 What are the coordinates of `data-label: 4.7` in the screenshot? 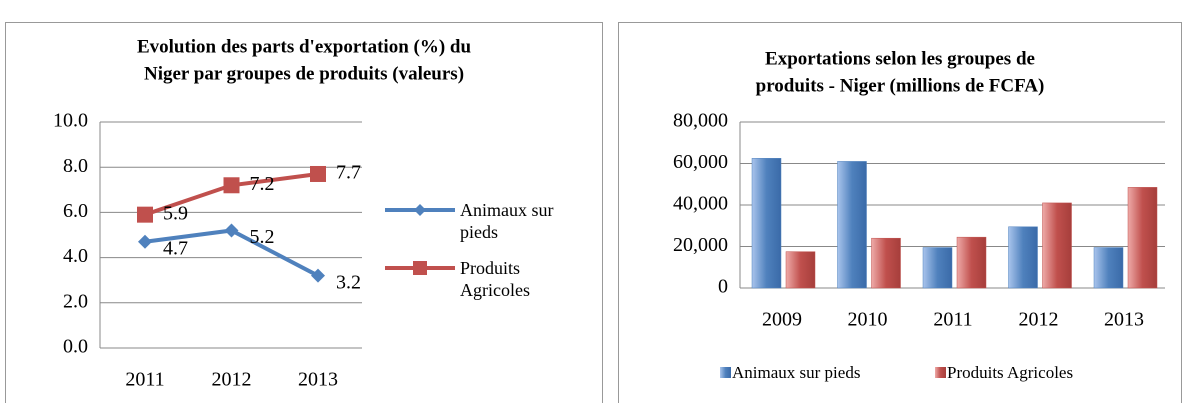 It's located at (175, 248).